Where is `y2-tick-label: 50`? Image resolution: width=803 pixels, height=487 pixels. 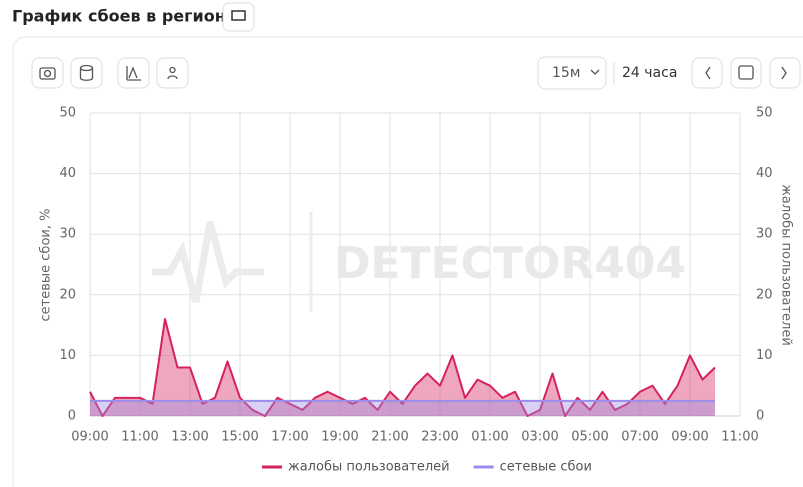
y2-tick-label: 50 is located at coordinates (764, 113).